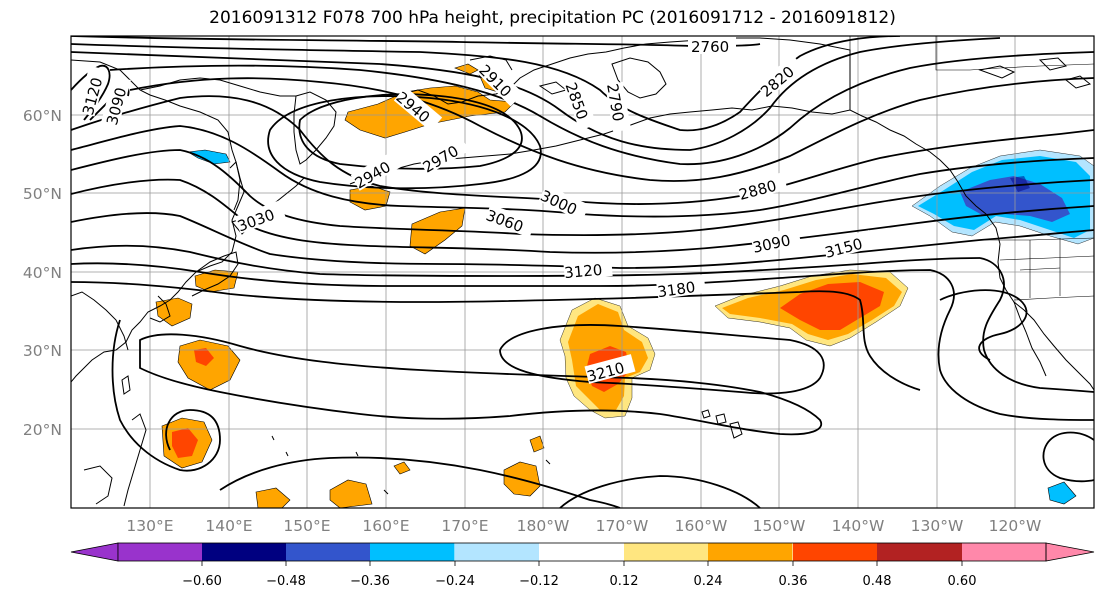 The image size is (1105, 601). What do you see at coordinates (1015, 526) in the screenshot?
I see `lon-label-120w: 120°W` at bounding box center [1015, 526].